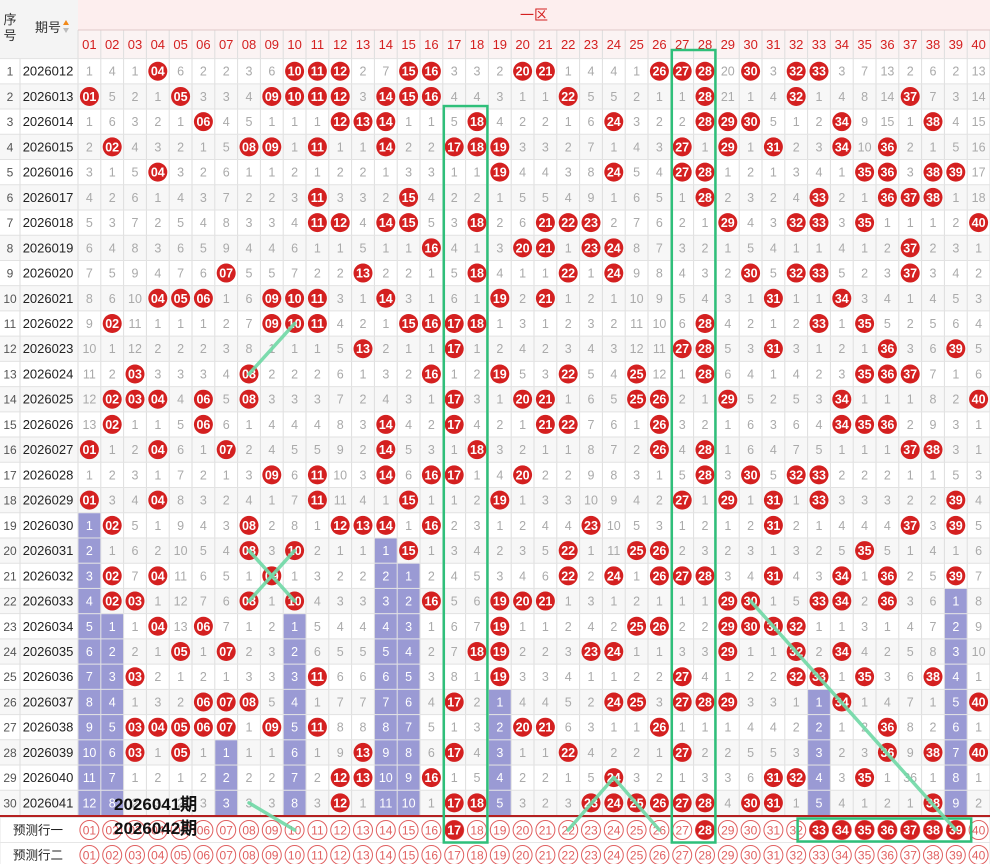 This screenshot has width=990, height=864. Describe the element at coordinates (66, 26) in the screenshot. I see `sort-icon` at that location.